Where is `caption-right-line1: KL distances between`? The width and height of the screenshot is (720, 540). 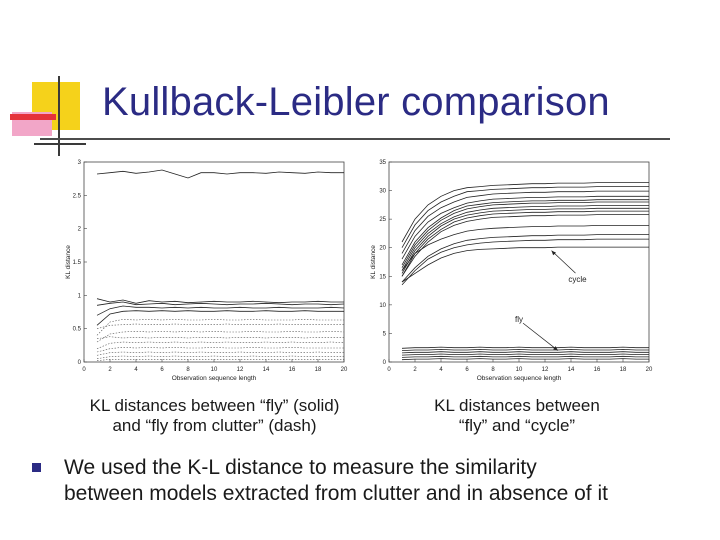 caption-right-line1: KL distances between is located at coordinates (517, 405).